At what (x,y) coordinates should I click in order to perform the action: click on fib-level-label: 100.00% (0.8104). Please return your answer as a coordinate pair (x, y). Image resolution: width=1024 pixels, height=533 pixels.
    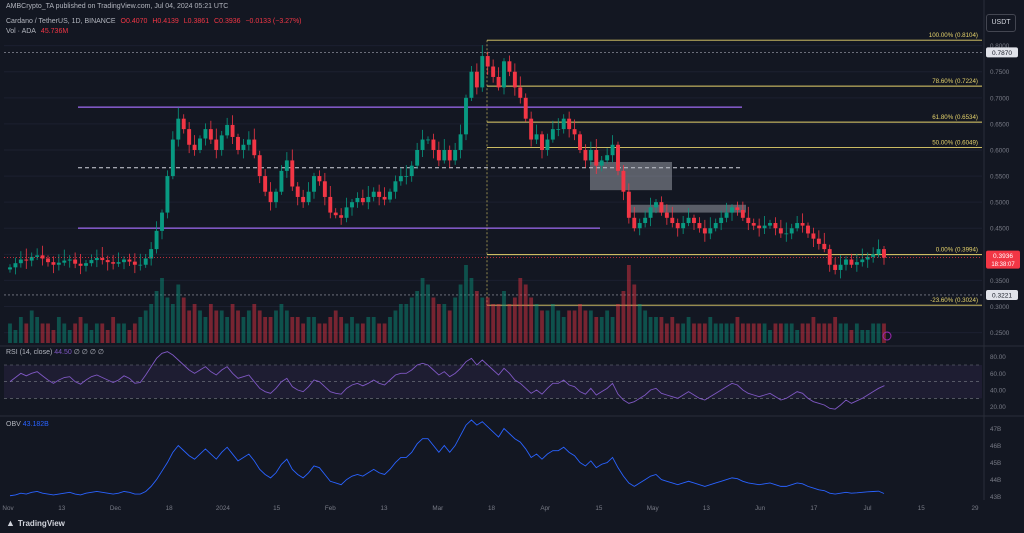
    Looking at the image, I should click on (953, 35).